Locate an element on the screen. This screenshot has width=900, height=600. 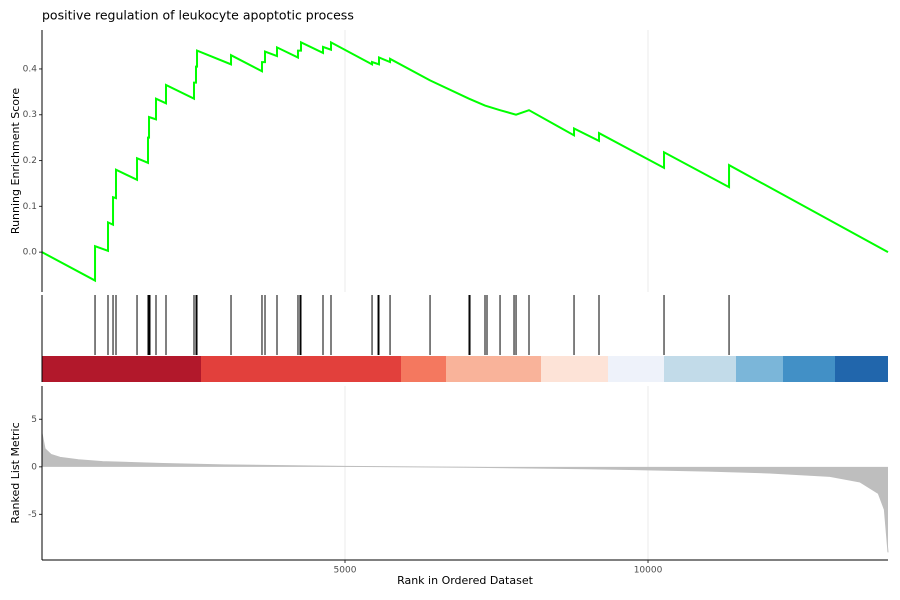
y-tick-label: 0.1 is located at coordinates (30, 207).